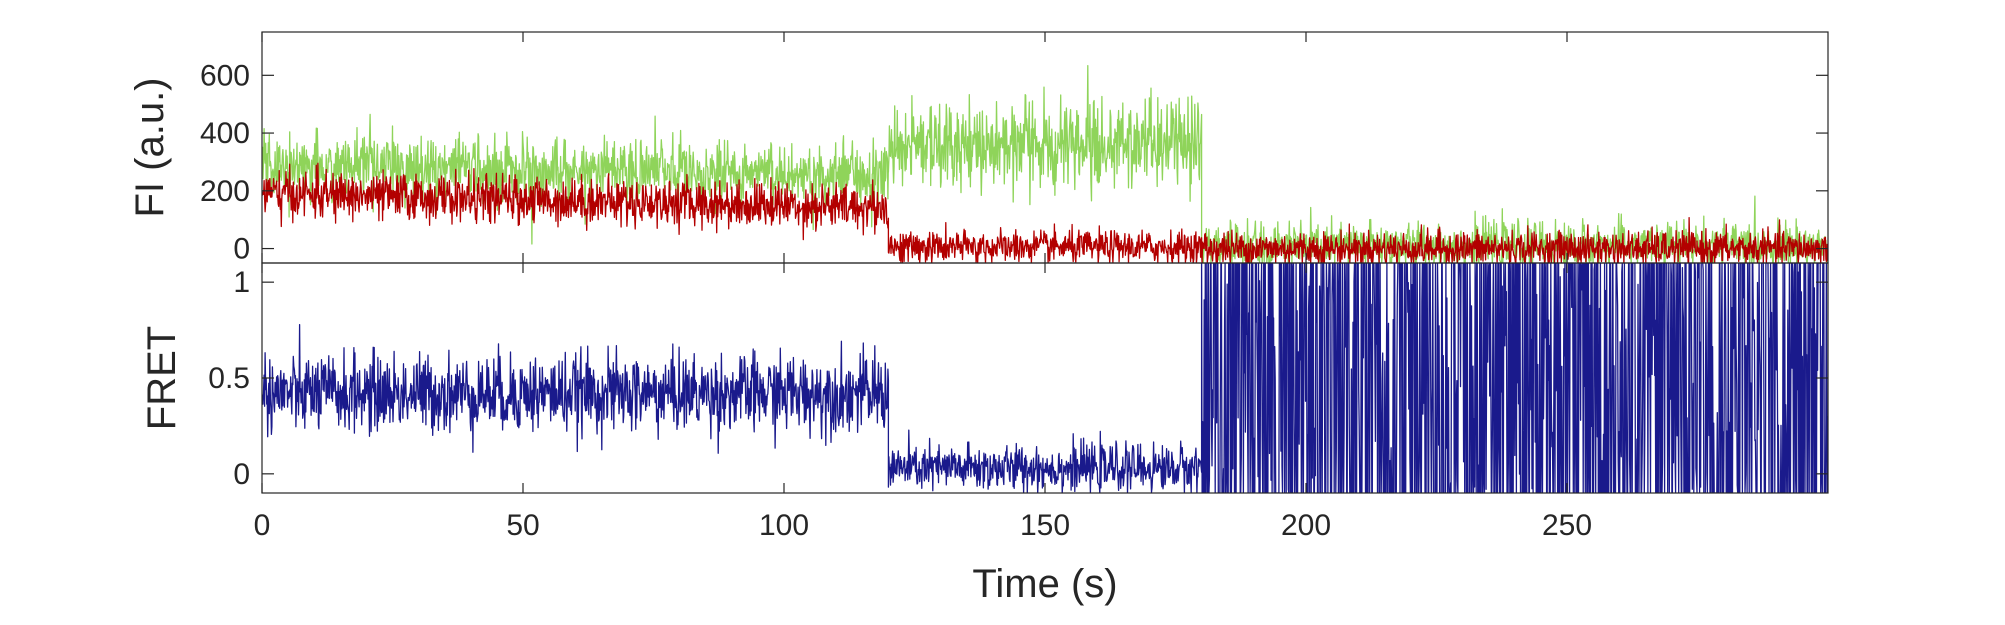 Image resolution: width=2005 pixels, height=625 pixels. What do you see at coordinates (162, 378) in the screenshot?
I see `y-axis-label: FRET` at bounding box center [162, 378].